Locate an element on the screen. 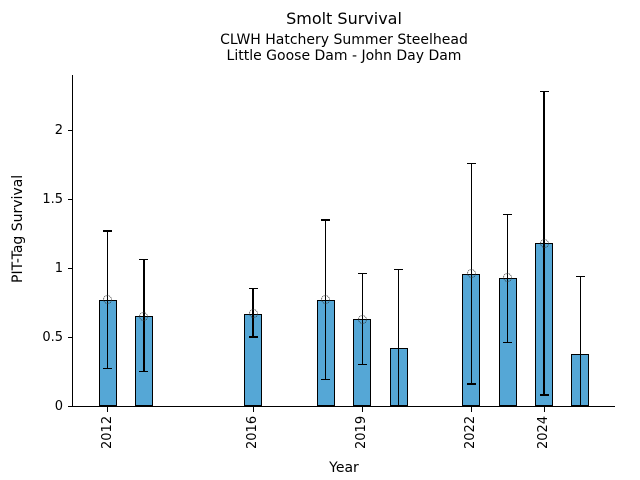 The width and height of the screenshot is (640, 480). point-marker-2023 is located at coordinates (508, 278).